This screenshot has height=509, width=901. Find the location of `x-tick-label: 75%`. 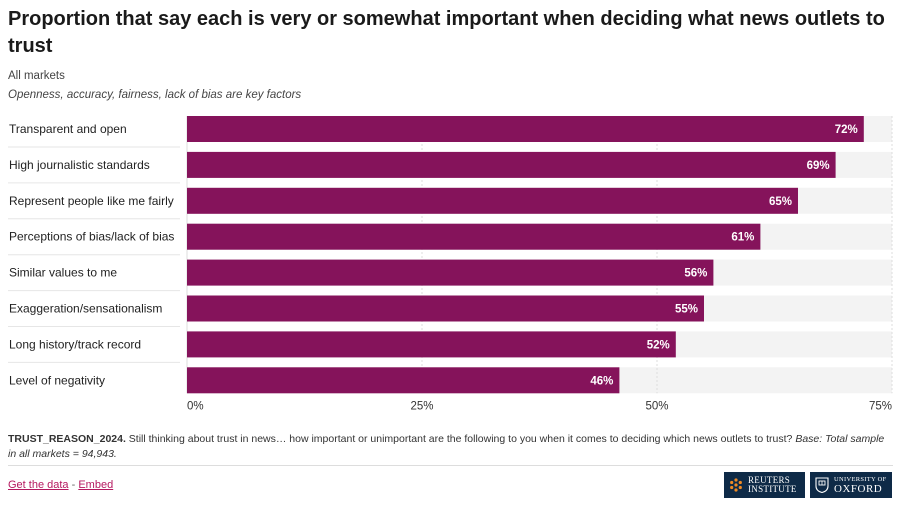

x-tick-label: 75% is located at coordinates (880, 406).